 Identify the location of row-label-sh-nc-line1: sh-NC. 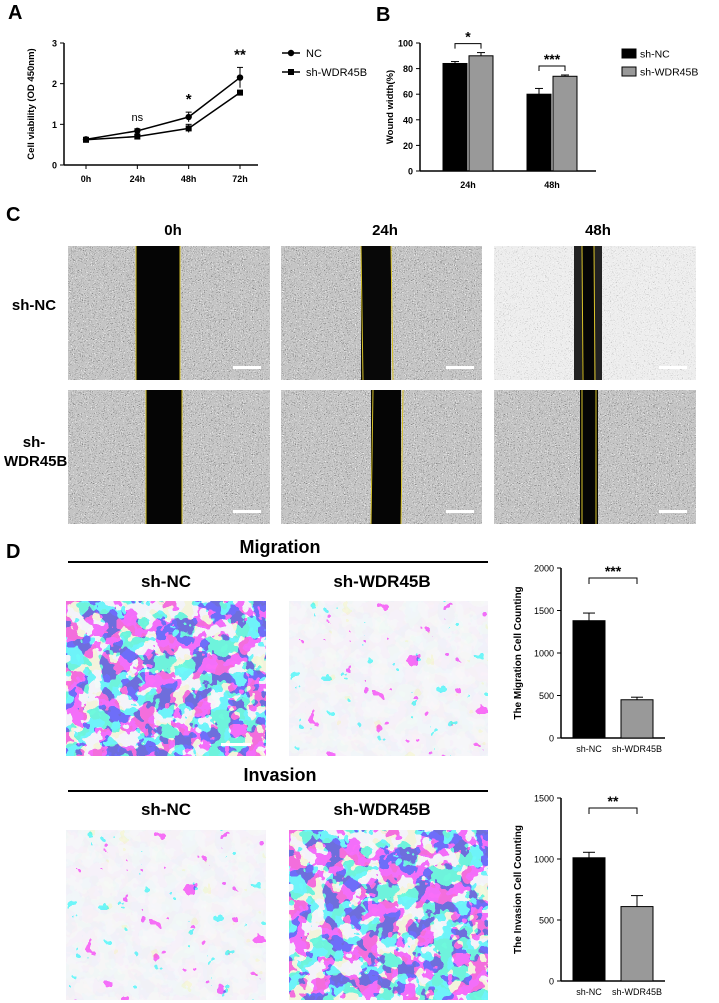
(34, 305).